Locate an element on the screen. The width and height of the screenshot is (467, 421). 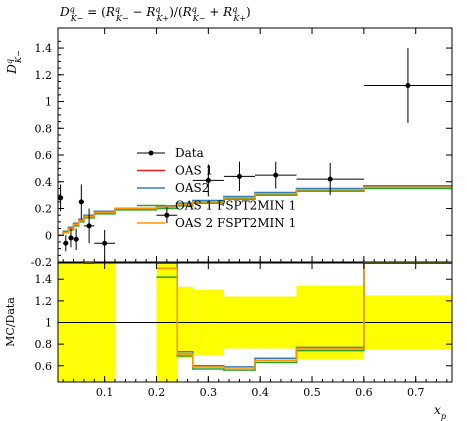
y-tick-label: 1.2 is located at coordinates (44, 75).